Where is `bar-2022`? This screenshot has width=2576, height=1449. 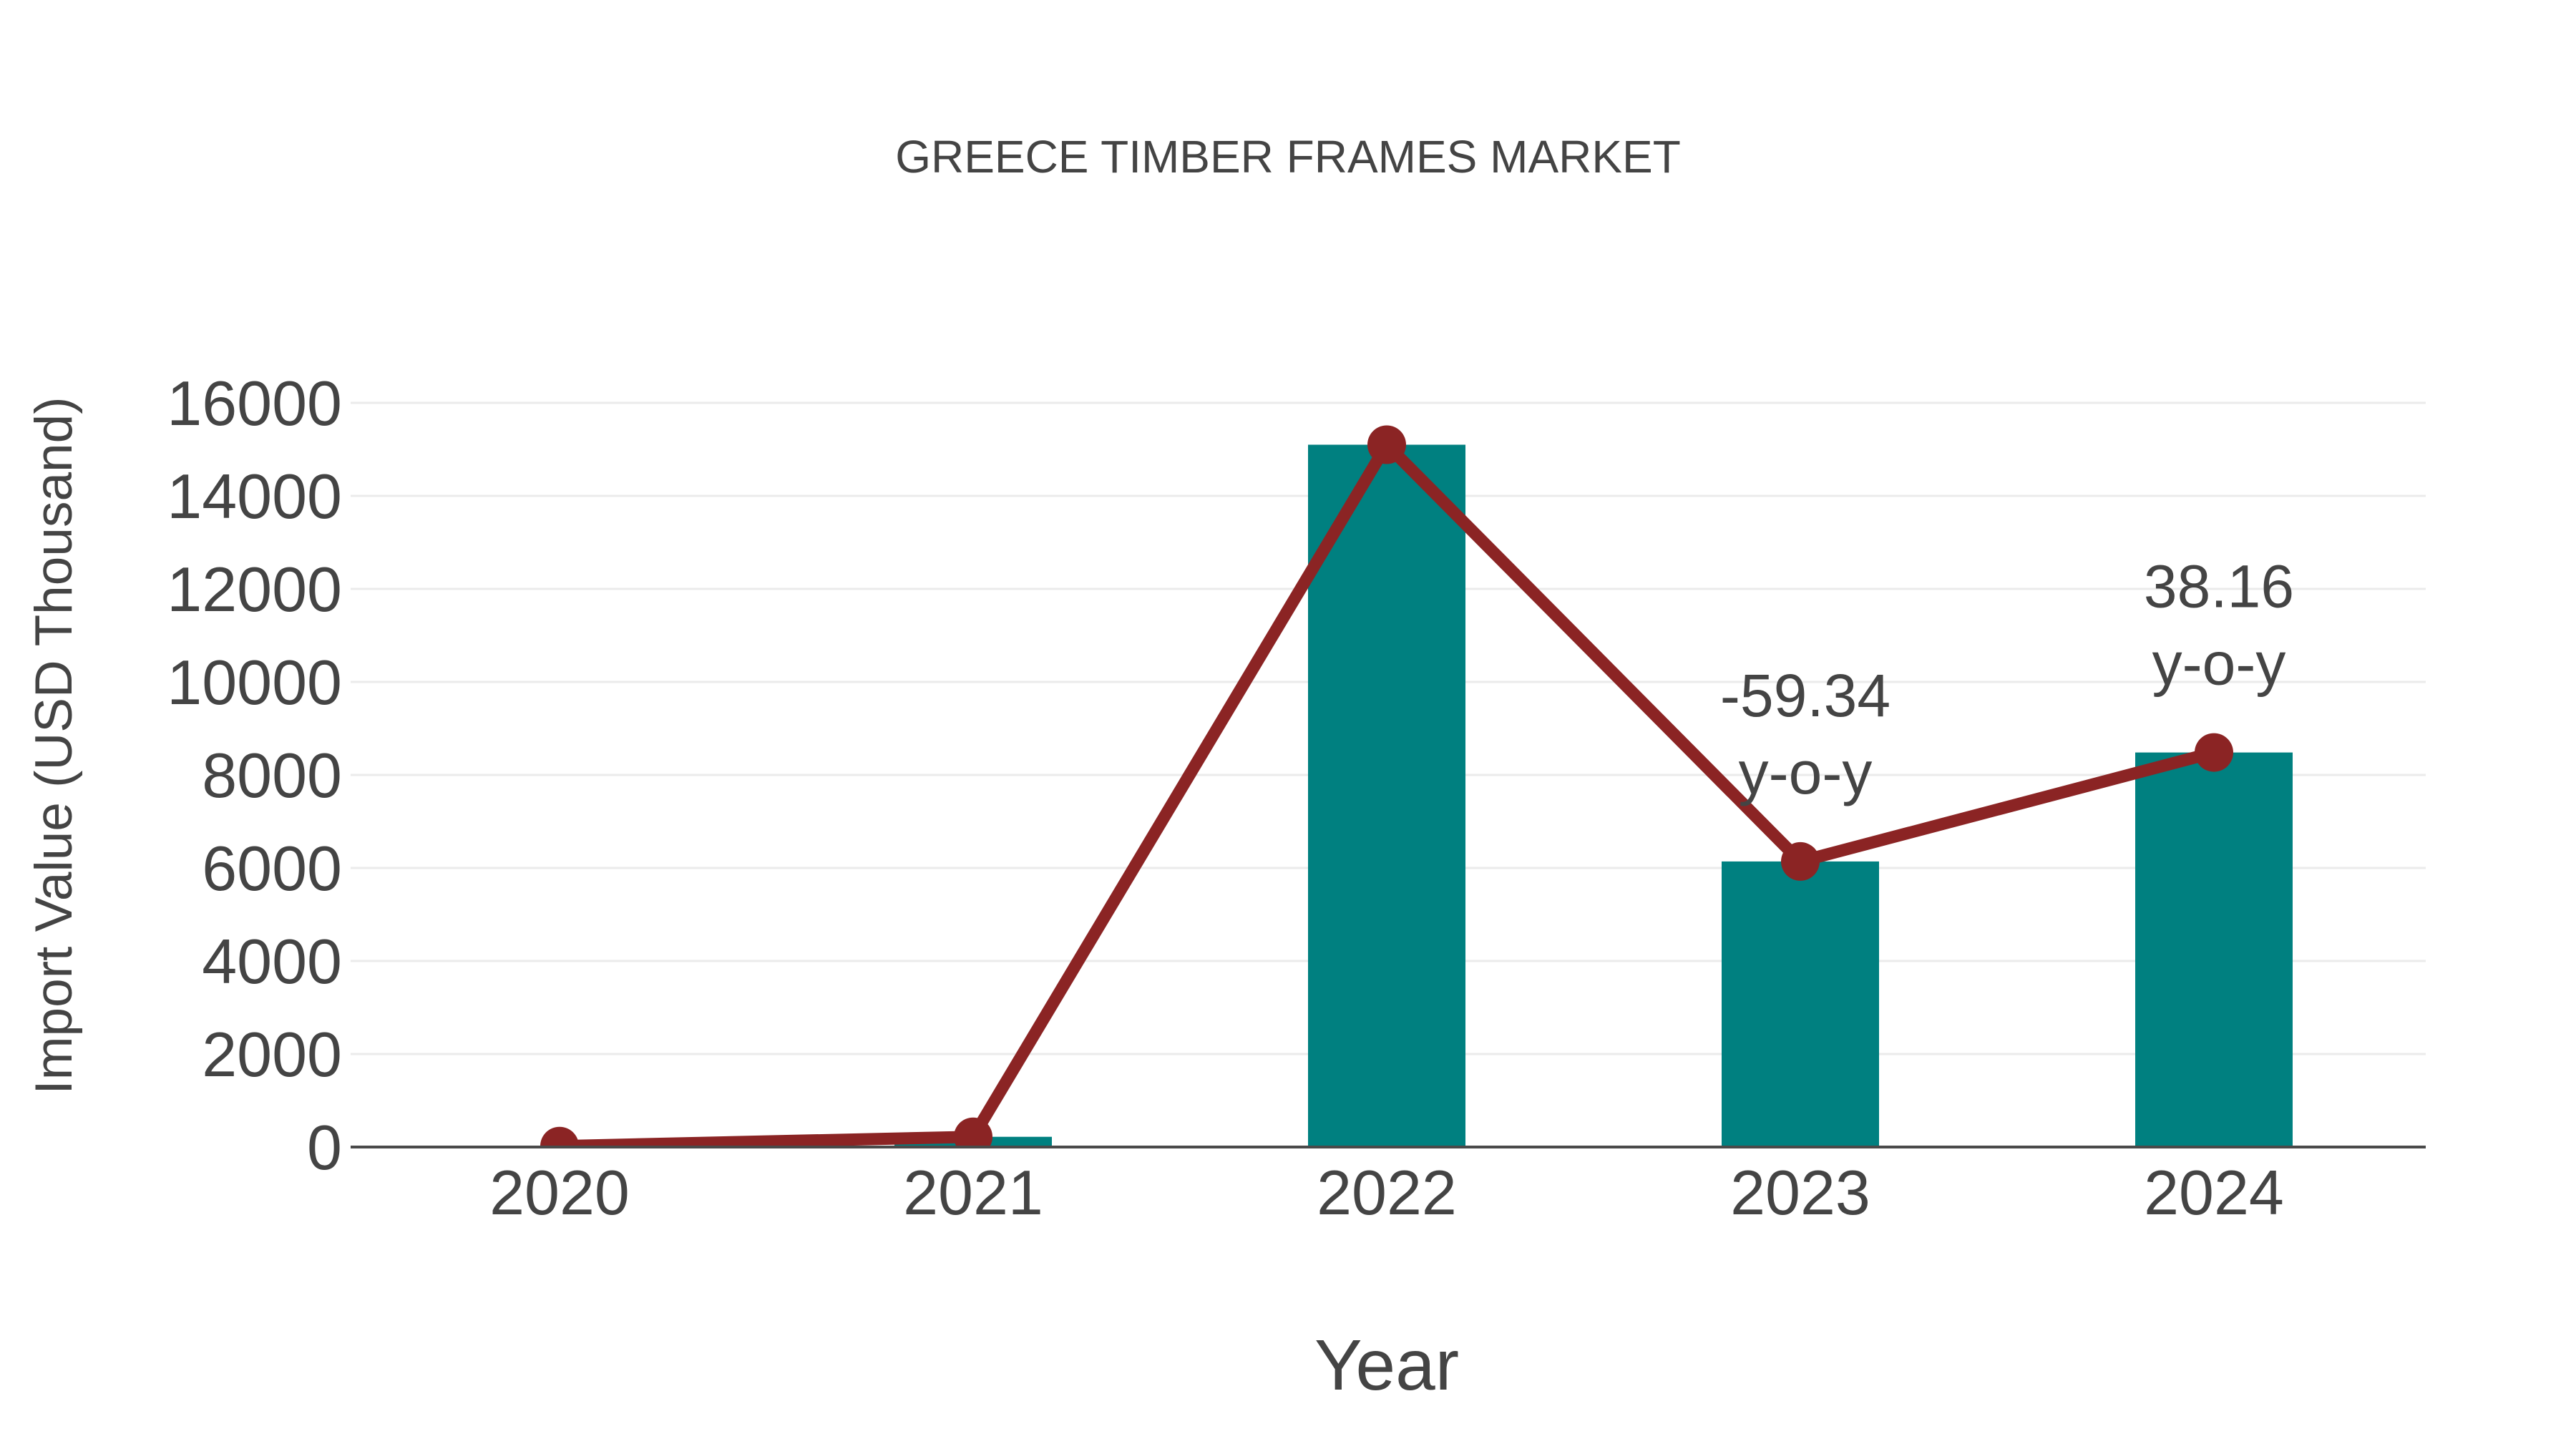
bar-2022 is located at coordinates (1386, 795).